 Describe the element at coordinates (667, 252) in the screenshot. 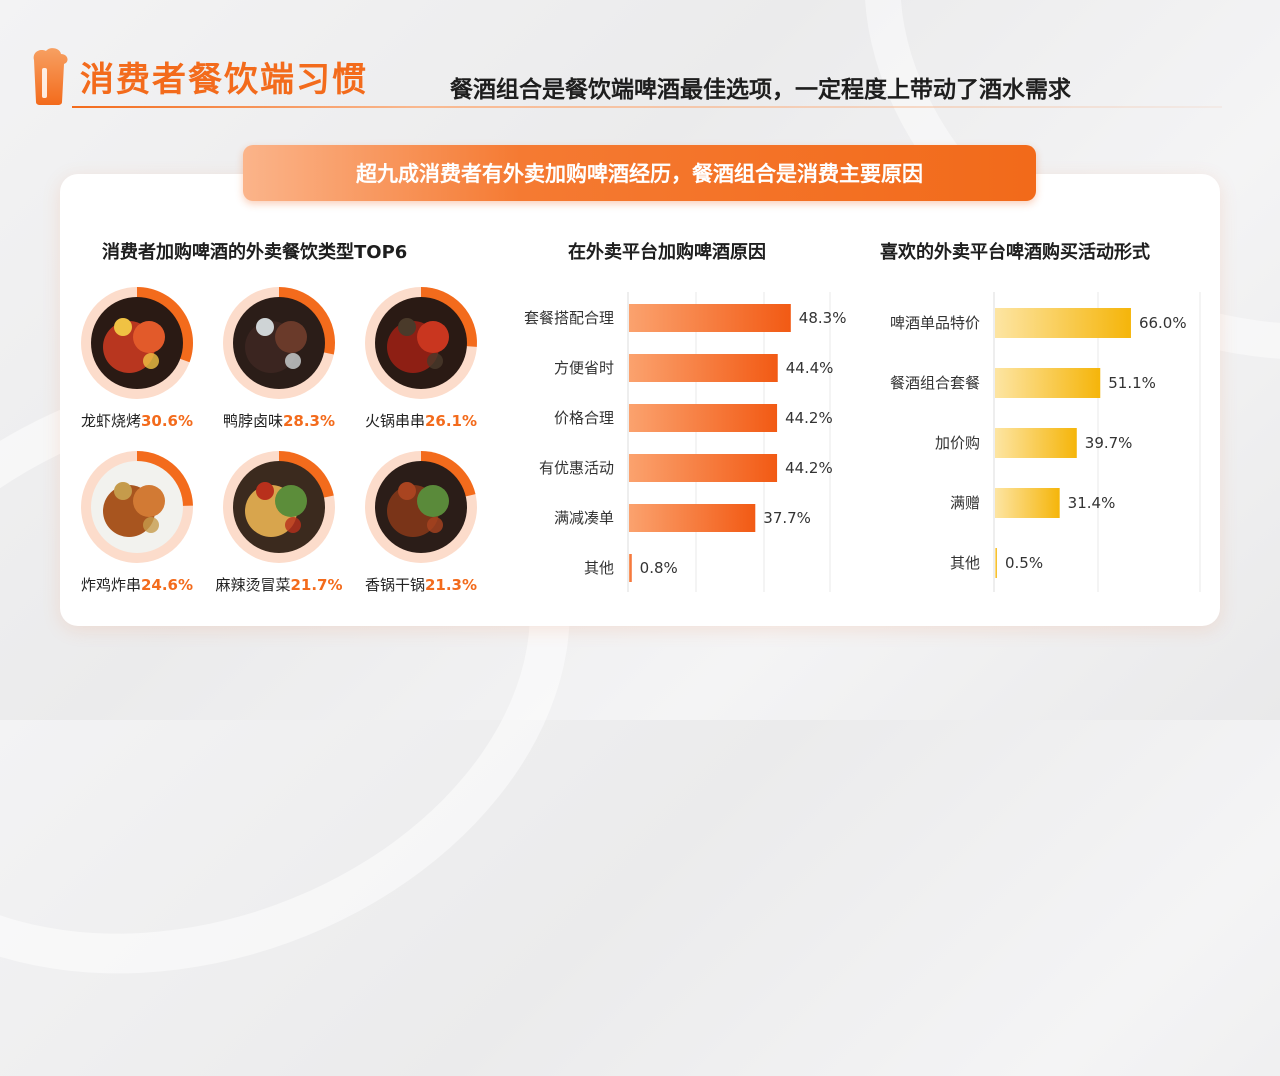

I see `reasons-section-title: 在外卖平台加购啤酒原因` at that location.